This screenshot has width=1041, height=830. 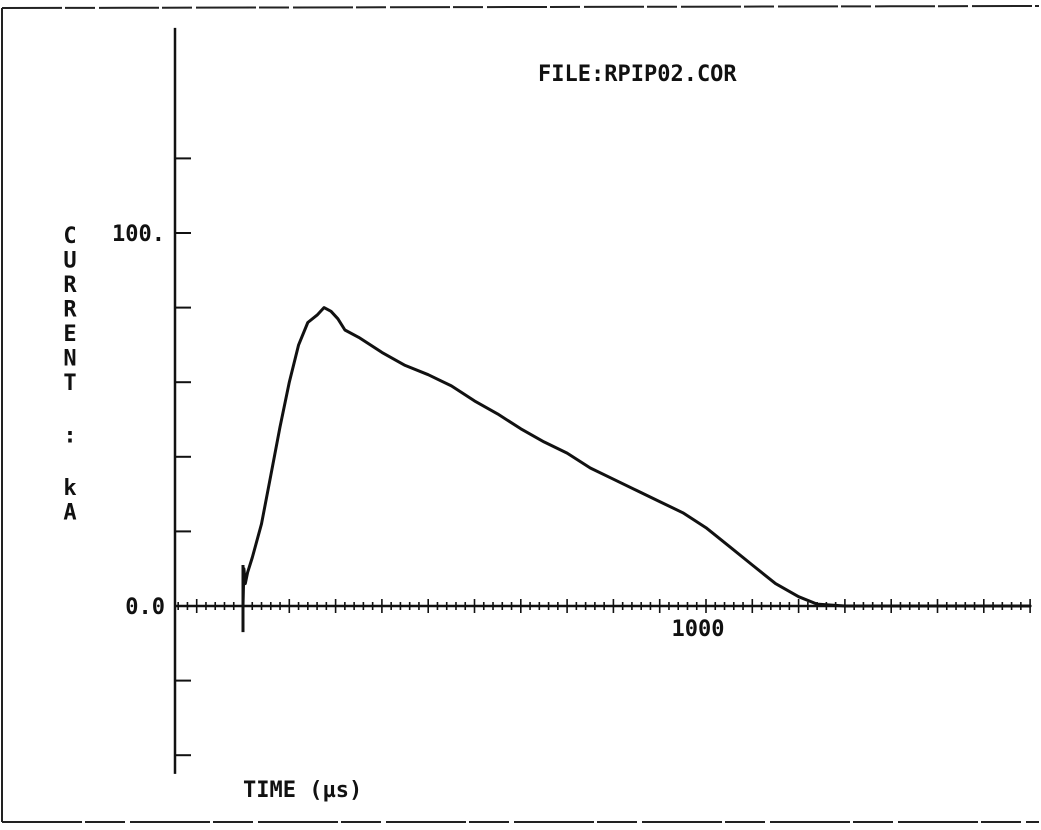 I want to click on y-axis-label-char-0: C, so click(x=69, y=236).